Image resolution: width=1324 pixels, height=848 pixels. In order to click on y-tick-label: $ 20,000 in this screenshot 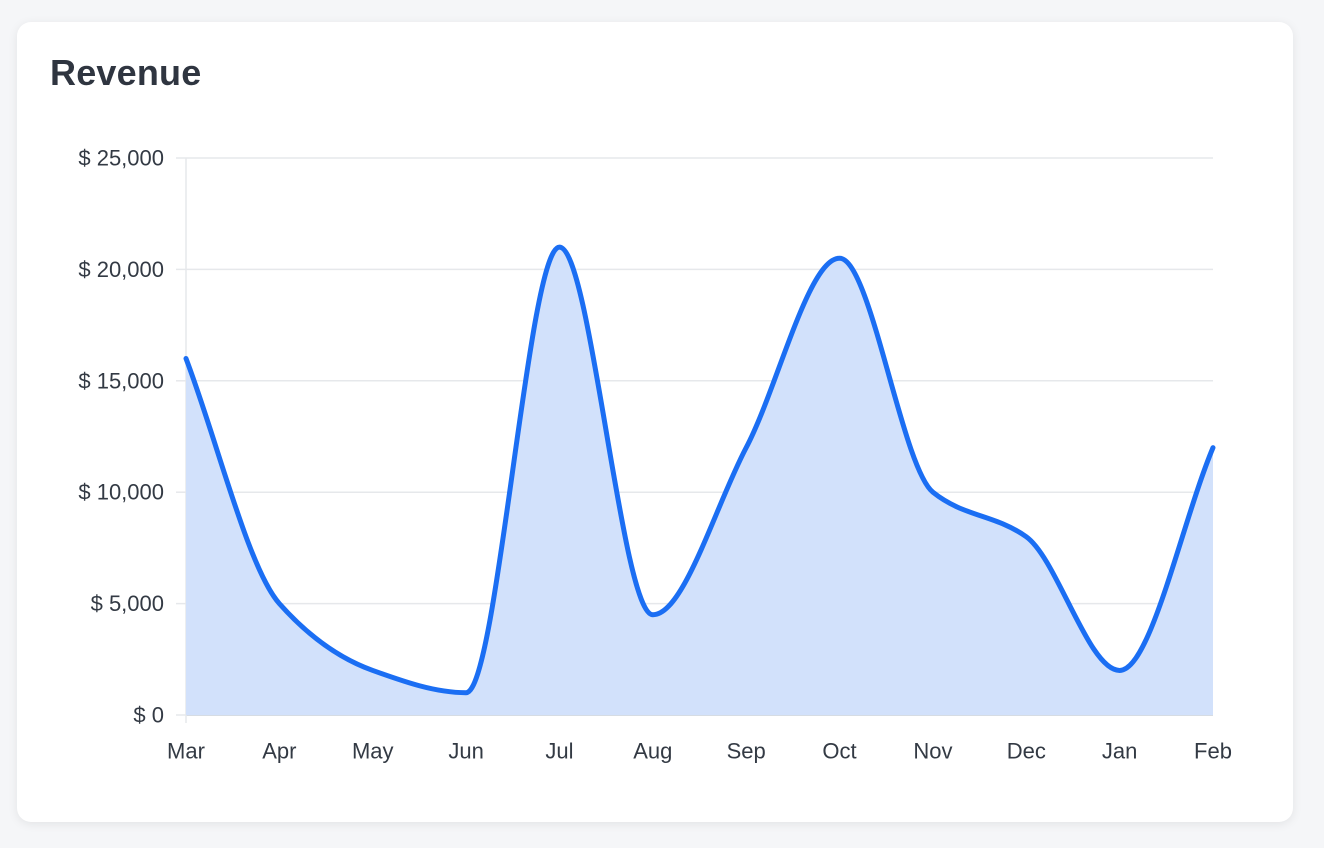, I will do `click(121, 269)`.